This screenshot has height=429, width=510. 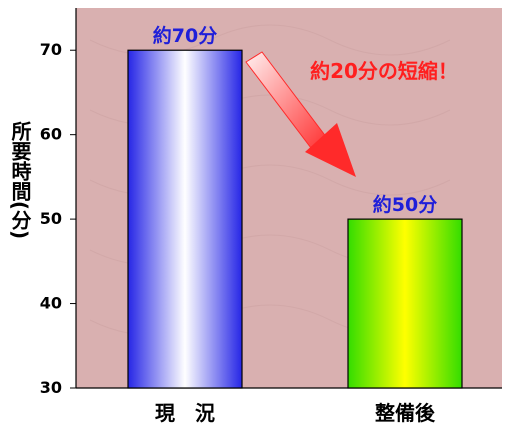 I want to click on bar, so click(x=405, y=303).